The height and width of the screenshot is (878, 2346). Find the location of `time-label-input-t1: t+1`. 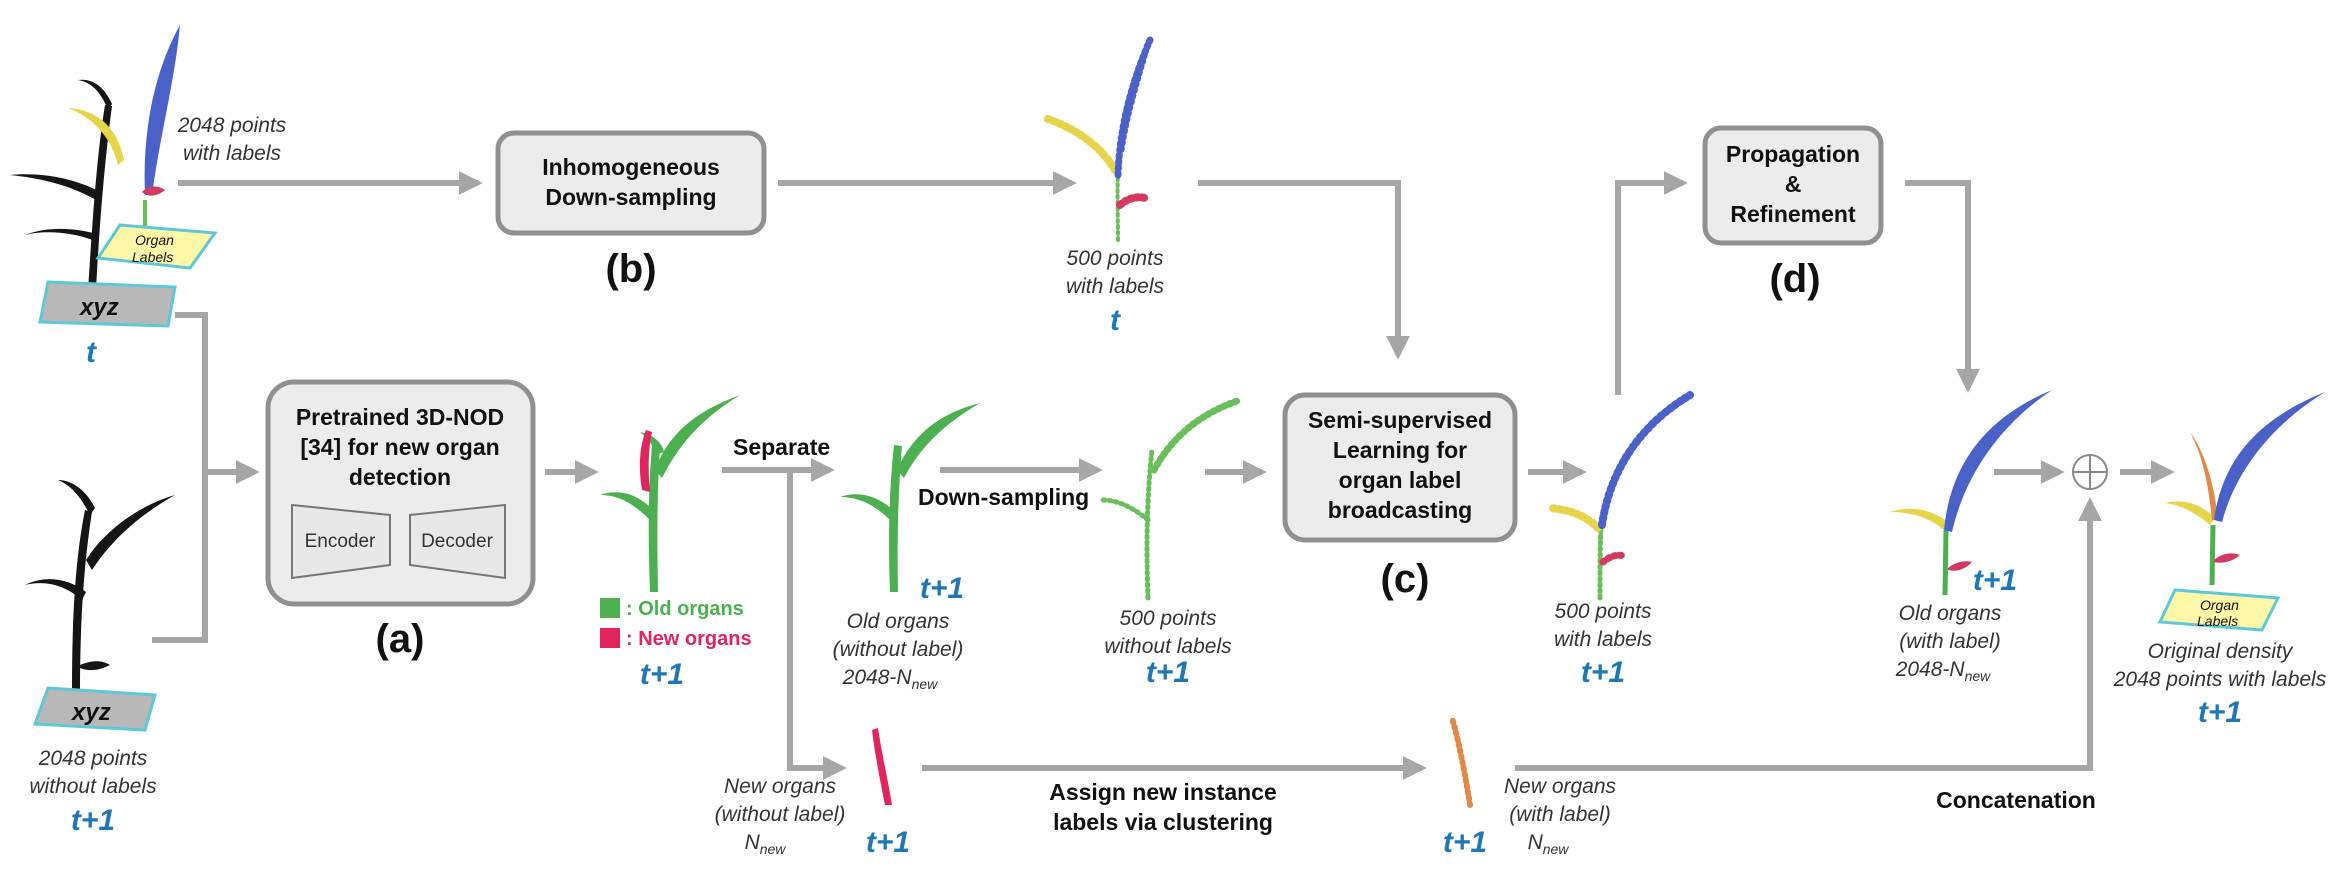

time-label-input-t1: t+1 is located at coordinates (93, 820).